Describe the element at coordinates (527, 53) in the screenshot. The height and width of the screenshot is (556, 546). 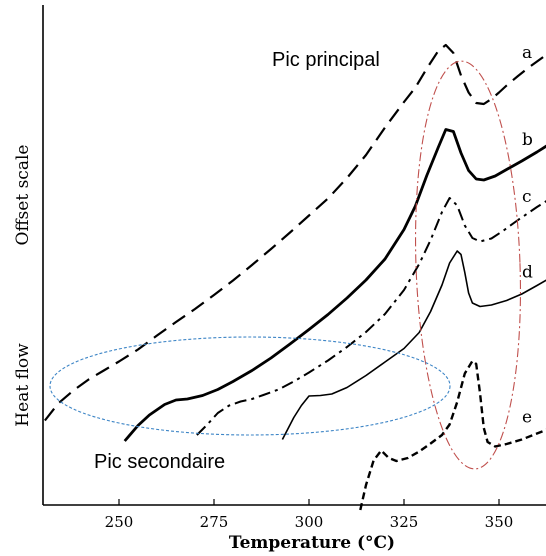
I see `series-a-label: a` at that location.